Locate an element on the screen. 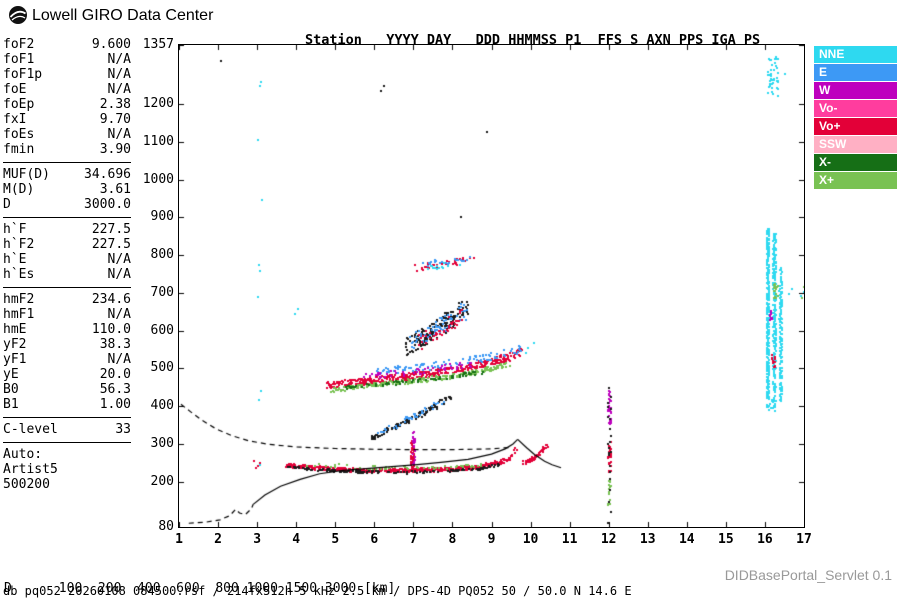 The image size is (900, 600). y-tick-label: 1100 is located at coordinates (158, 141).